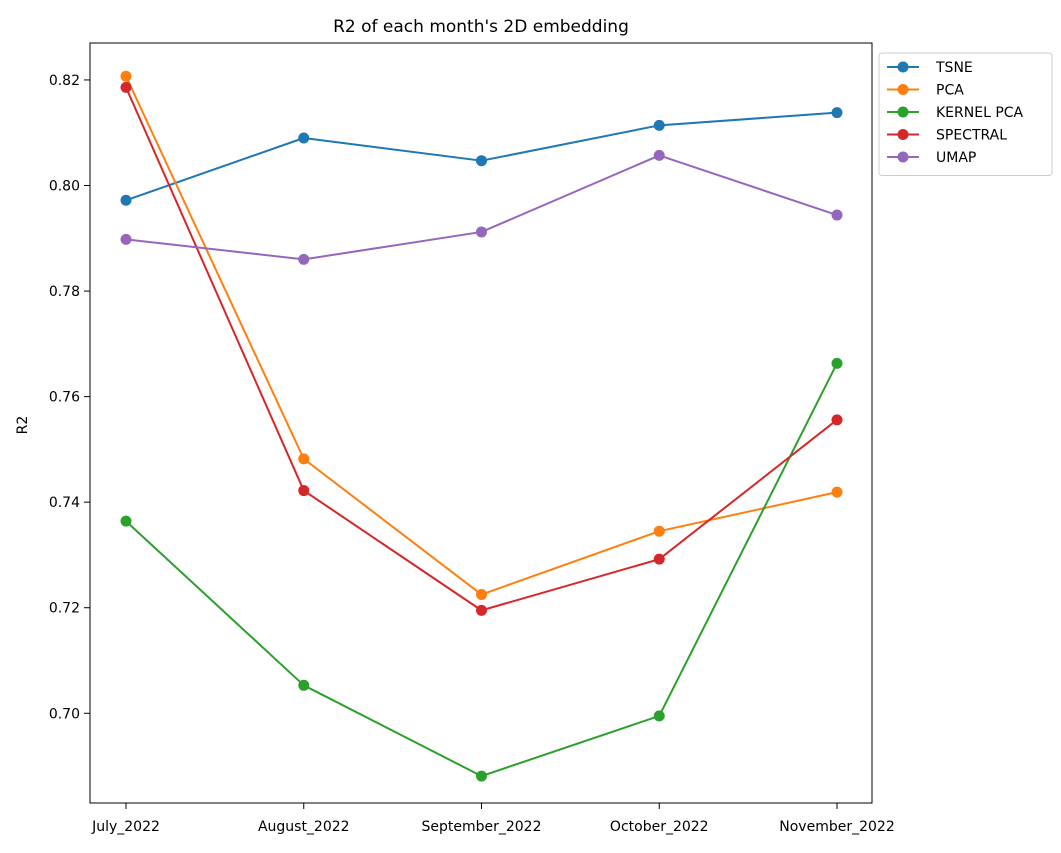 The width and height of the screenshot is (1061, 853). I want to click on y-tick-label: 0.76, so click(64, 398).